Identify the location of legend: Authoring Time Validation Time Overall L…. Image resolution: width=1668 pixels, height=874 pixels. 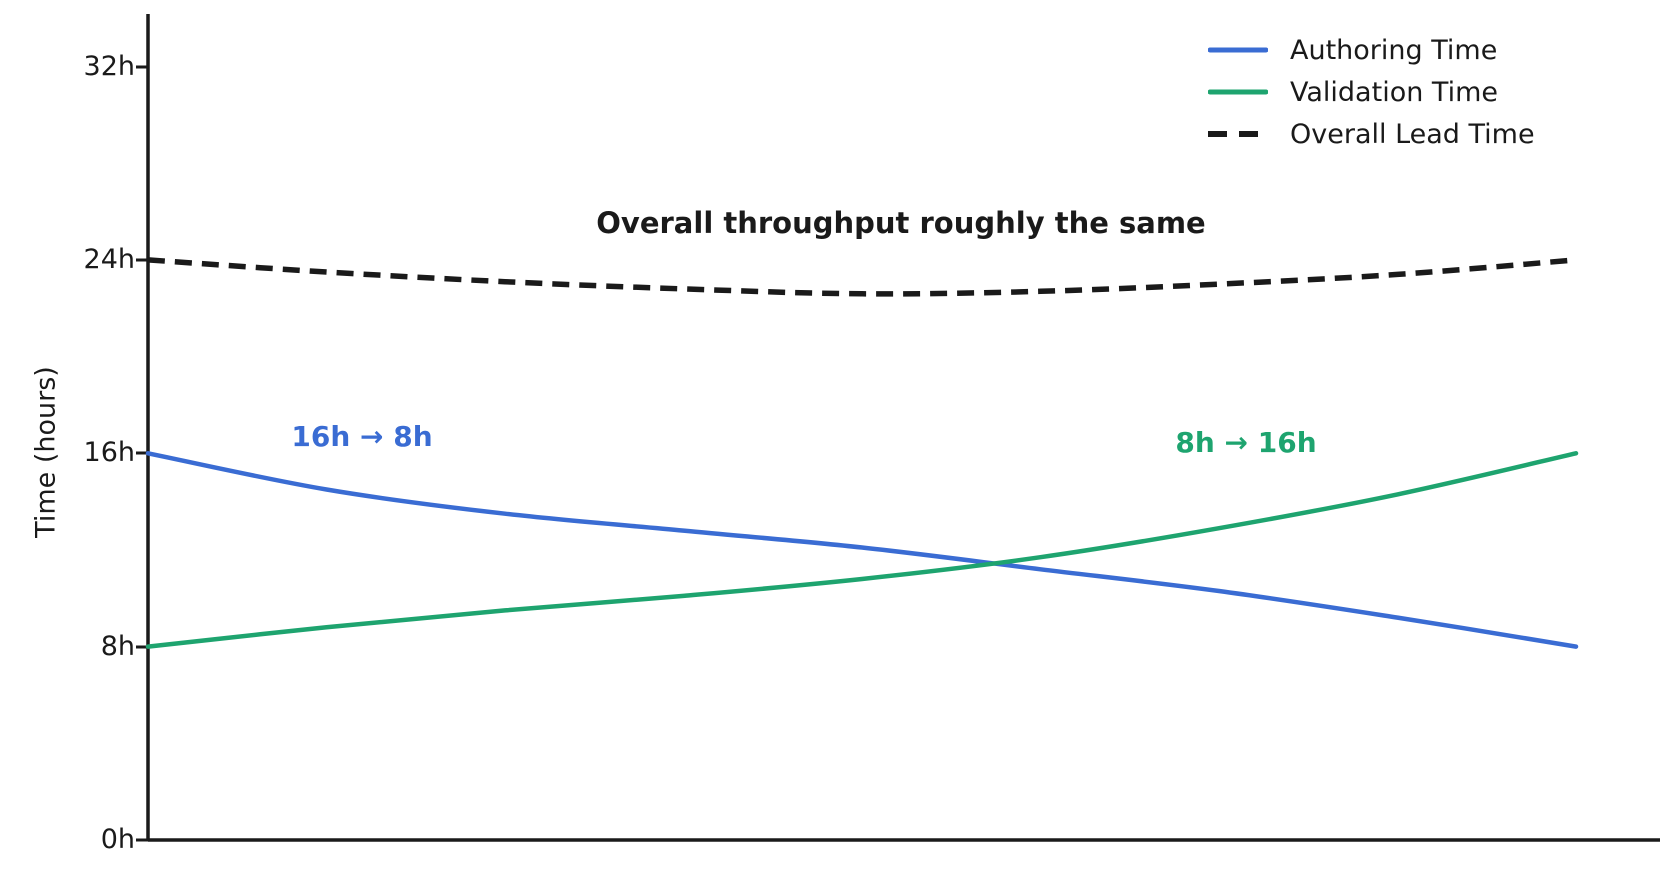
(1371, 92).